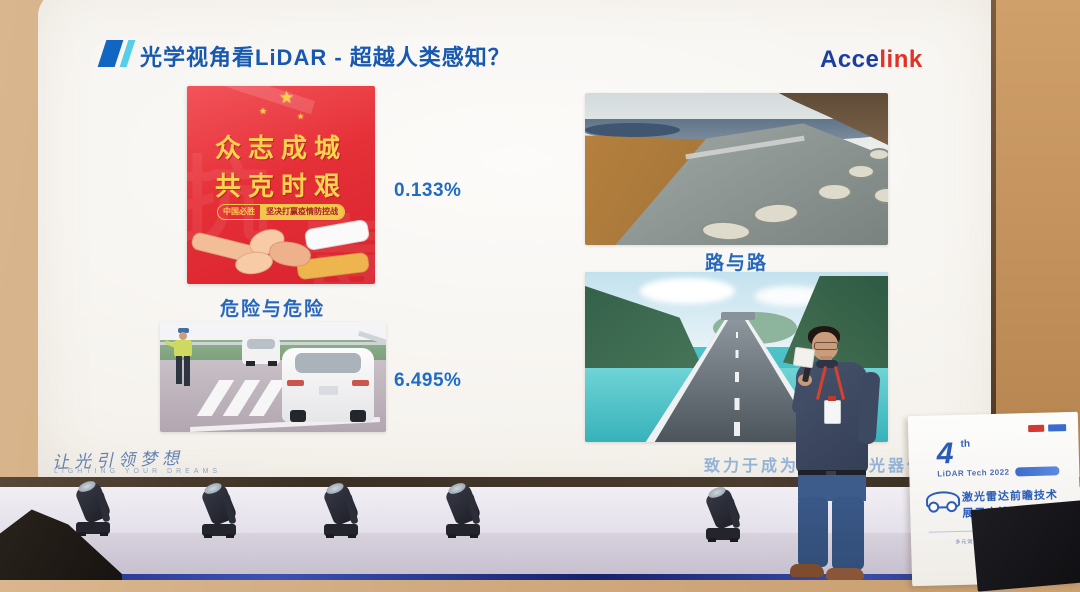 The image size is (1080, 592). What do you see at coordinates (973, 473) in the screenshot?
I see `standee-event-name: LiDAR Tech 2022` at bounding box center [973, 473].